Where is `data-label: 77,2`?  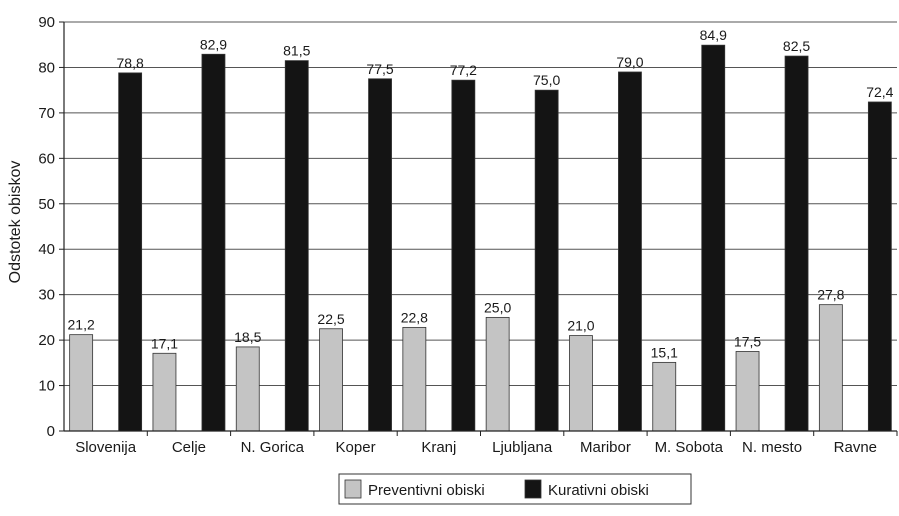
data-label: 77,2 is located at coordinates (463, 70).